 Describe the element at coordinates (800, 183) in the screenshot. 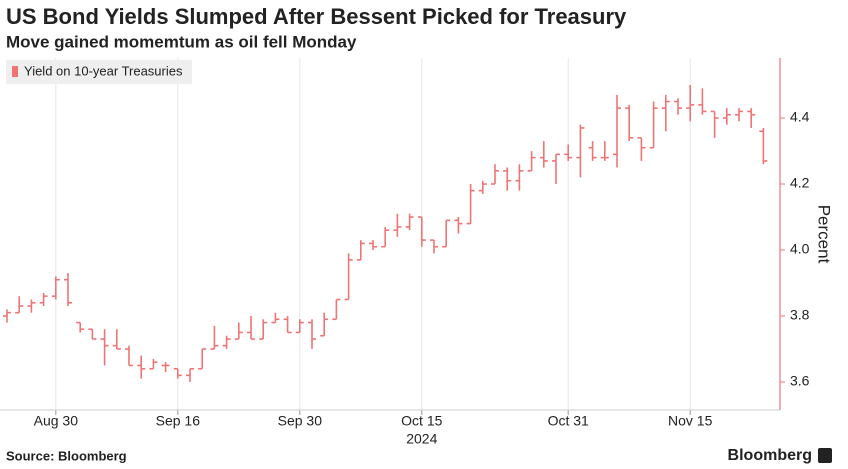

I see `y-tick-label: 4.2` at that location.